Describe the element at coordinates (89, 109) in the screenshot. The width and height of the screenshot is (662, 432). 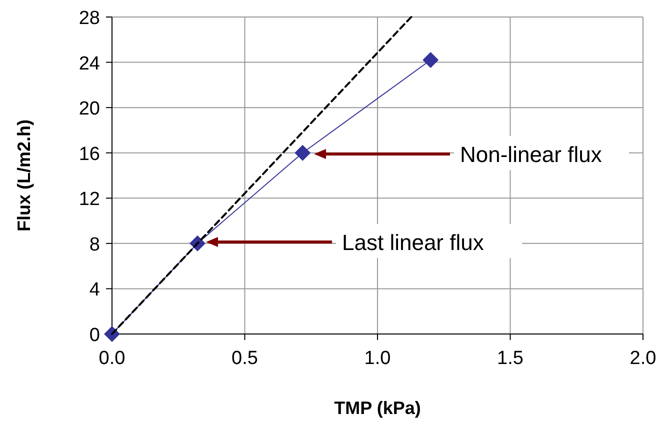
I see `y-tick-label: 20` at that location.